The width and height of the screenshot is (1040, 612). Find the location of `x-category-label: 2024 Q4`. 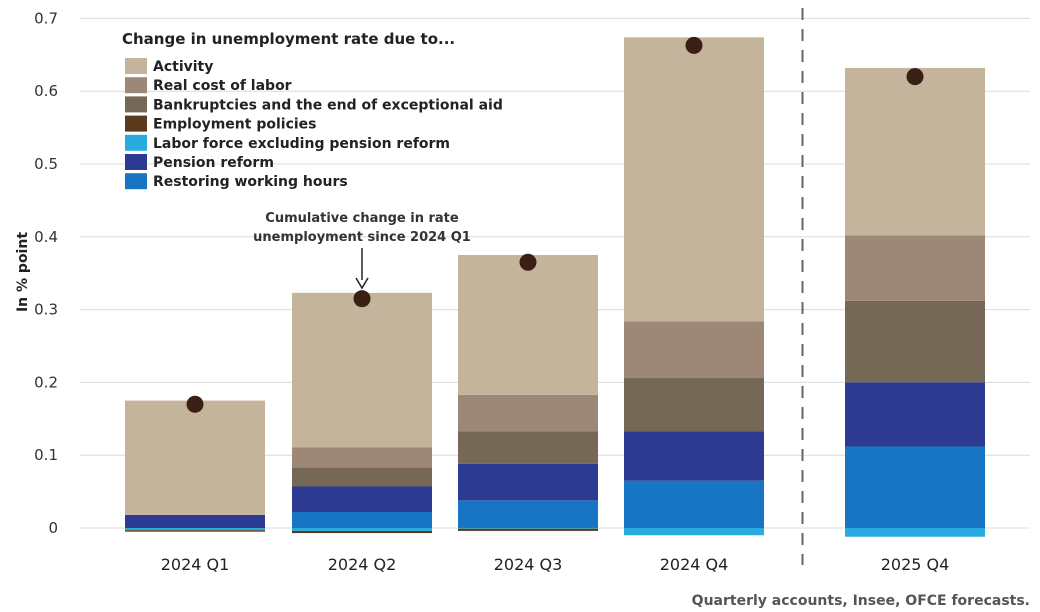

x-category-label: 2024 Q4 is located at coordinates (694, 564).